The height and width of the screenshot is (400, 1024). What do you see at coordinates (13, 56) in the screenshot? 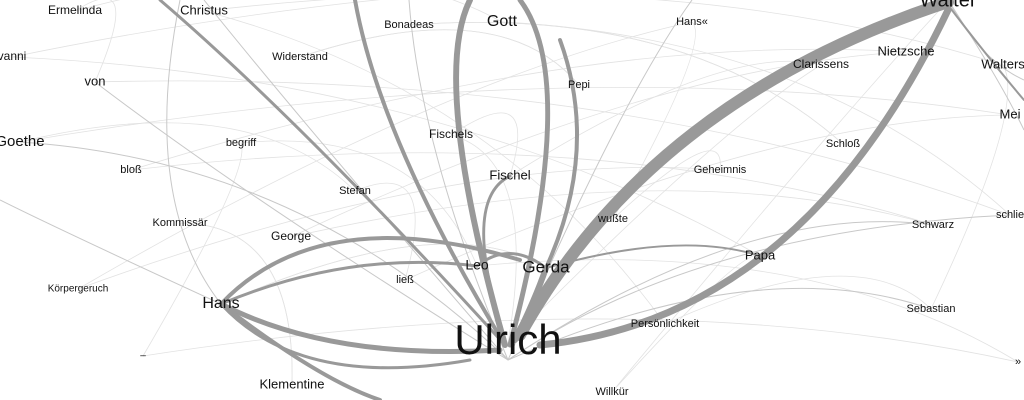
I see `node-label: vanni` at bounding box center [13, 56].